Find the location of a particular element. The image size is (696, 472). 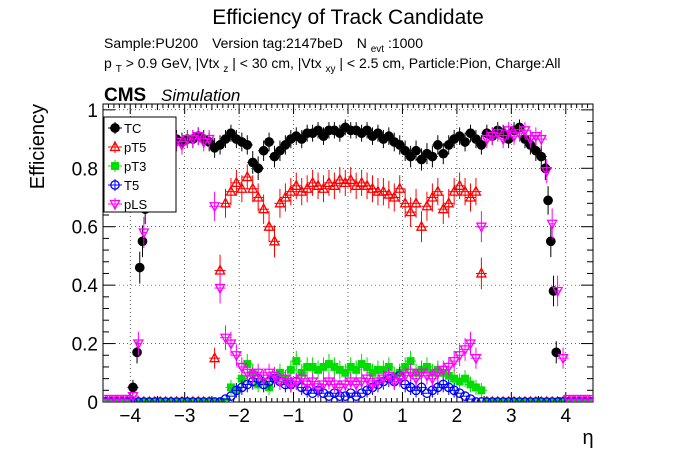

x-tick-label: 2 is located at coordinates (457, 416).